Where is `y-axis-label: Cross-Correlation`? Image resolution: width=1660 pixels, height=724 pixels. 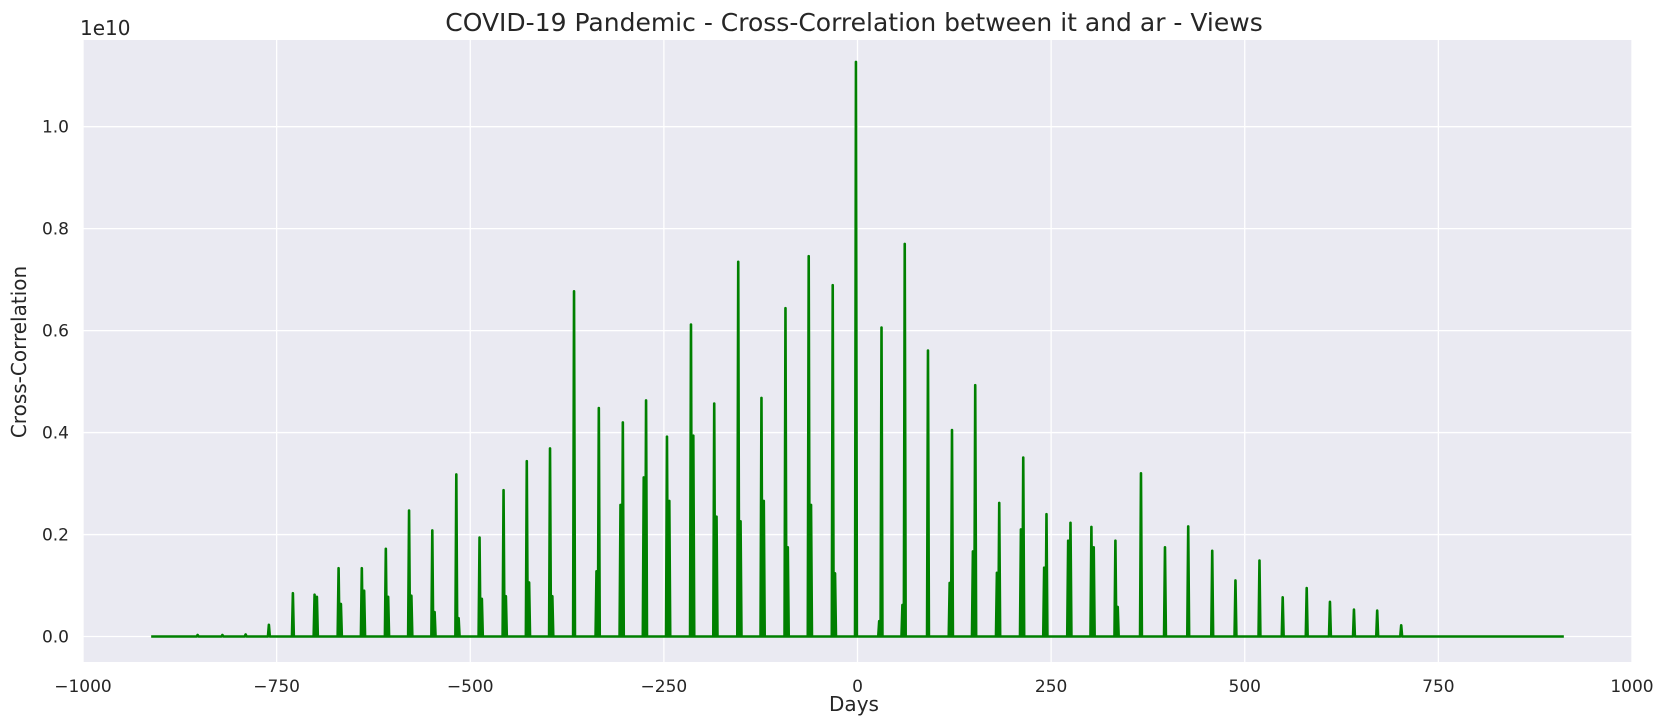 y-axis-label: Cross-Correlation is located at coordinates (19, 352).